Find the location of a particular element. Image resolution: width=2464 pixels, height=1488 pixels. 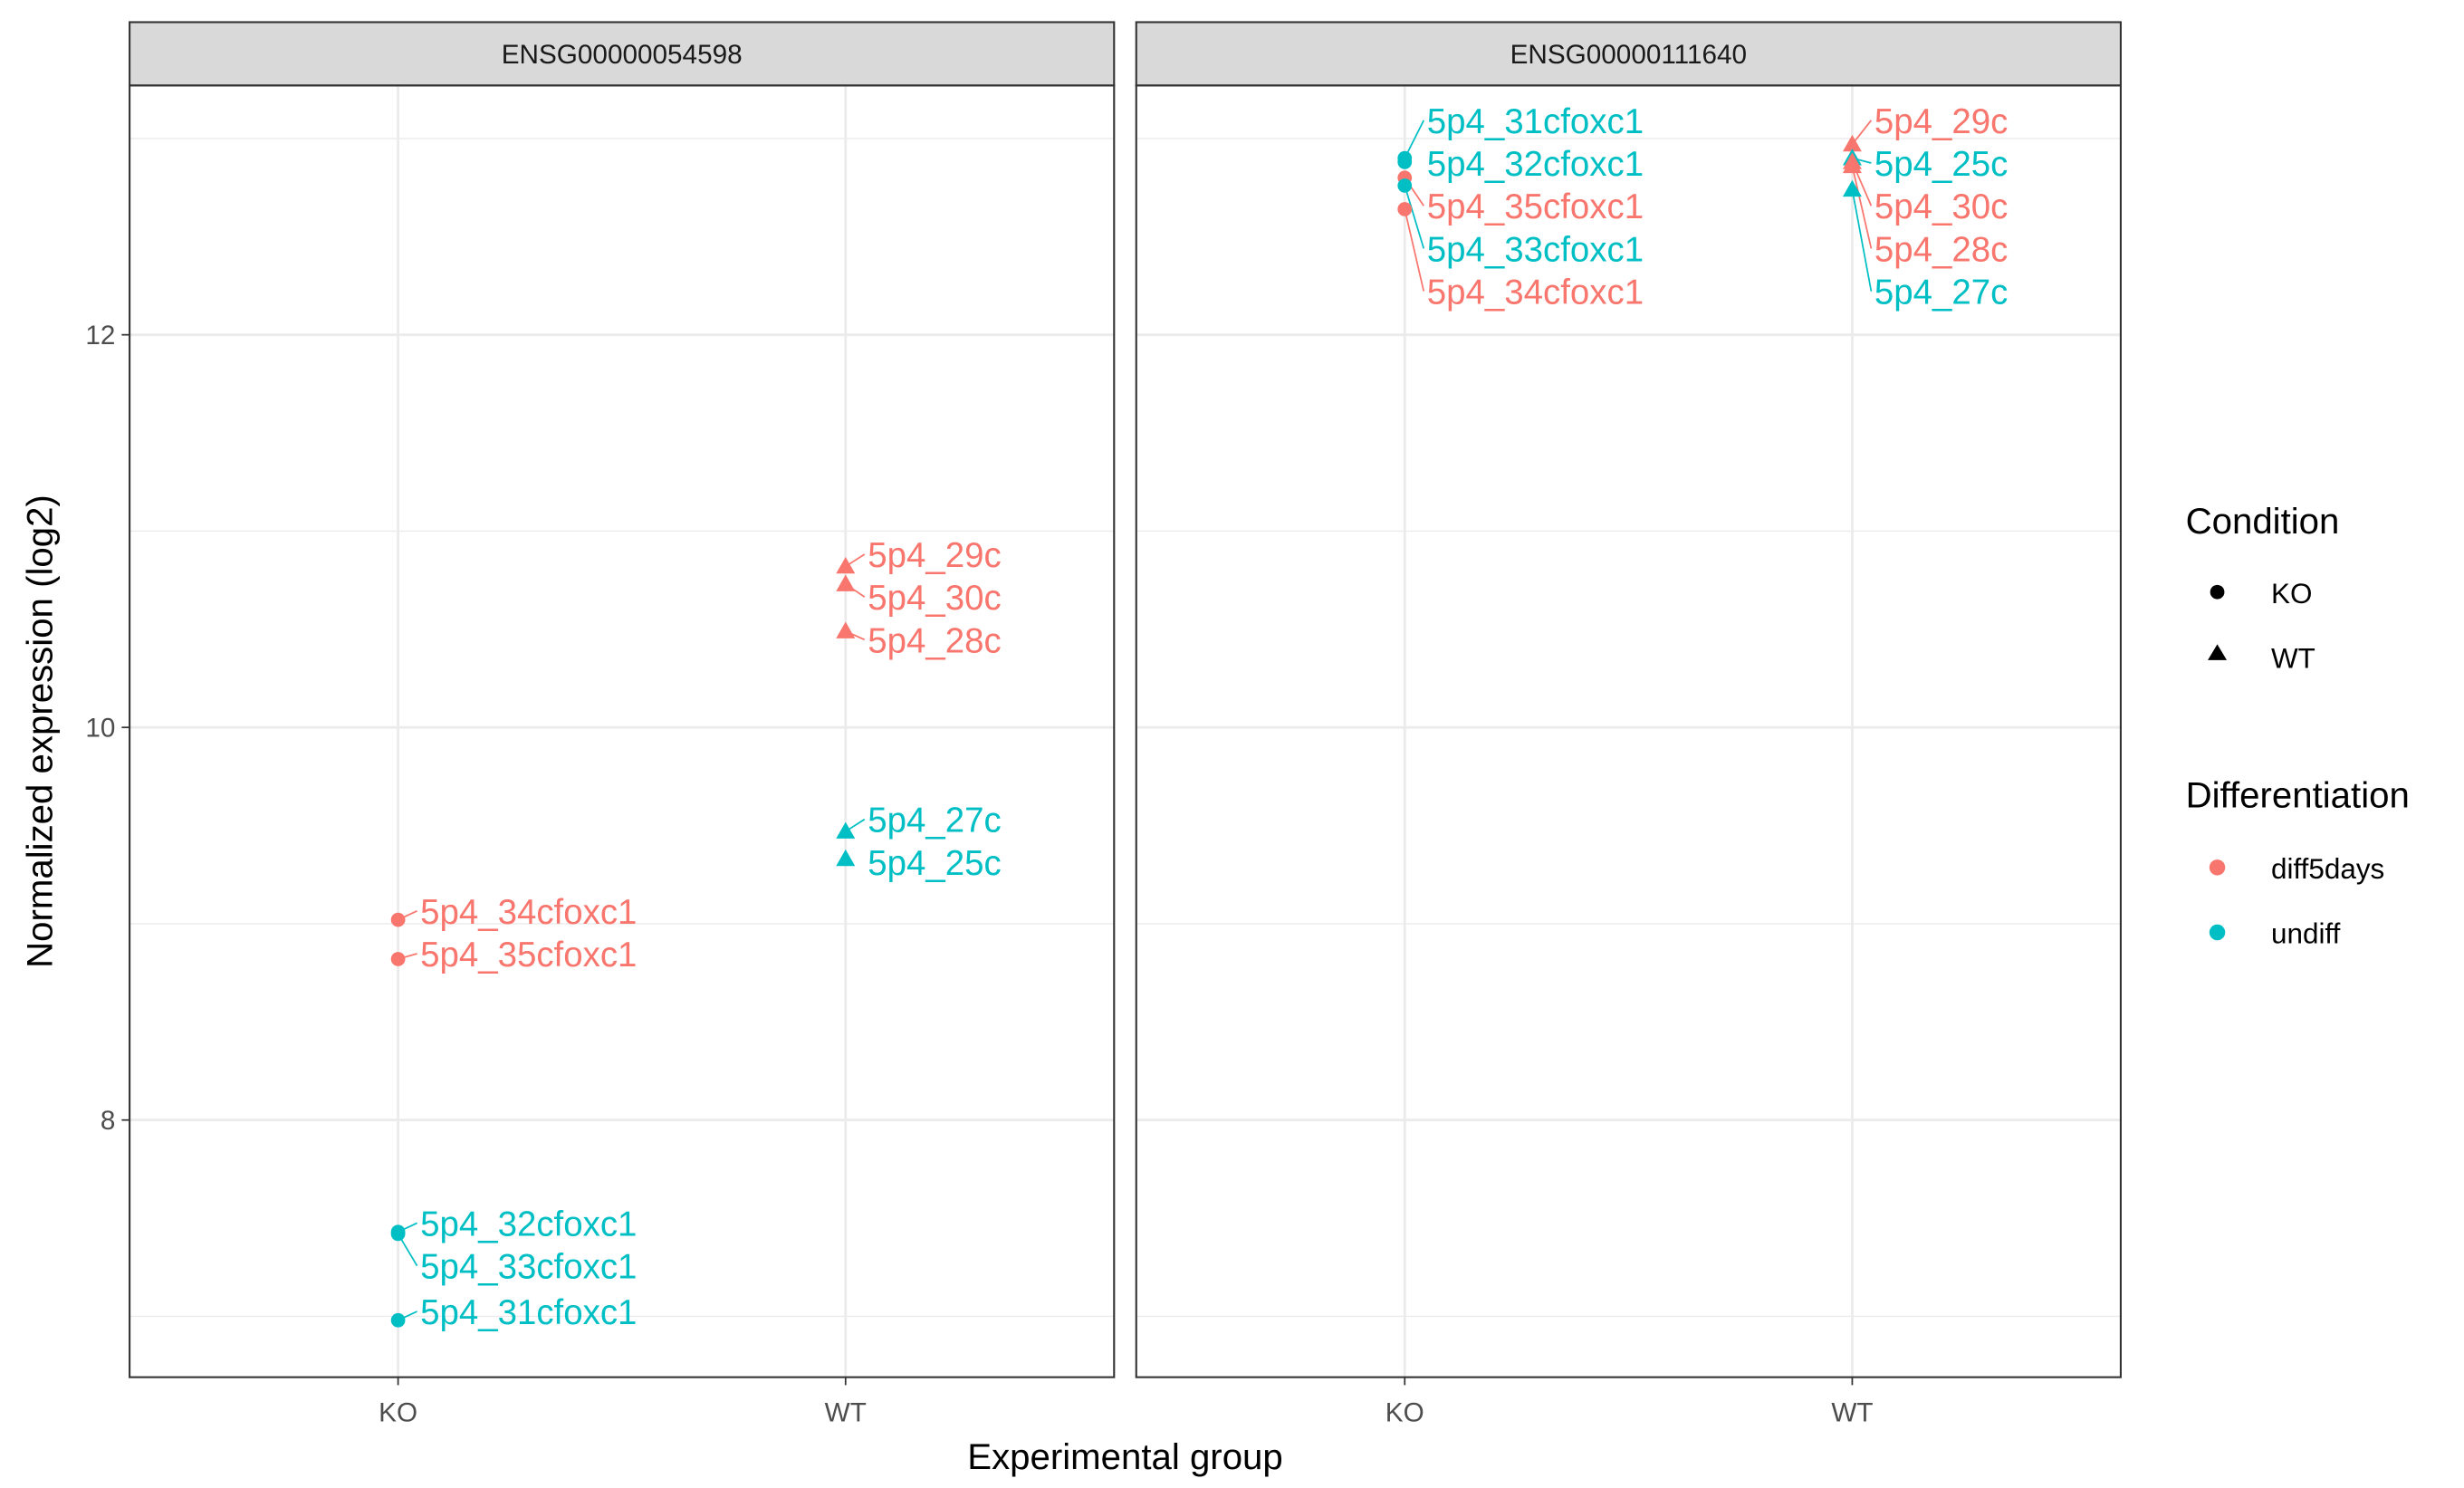

legend-key-ko-circle-icon is located at coordinates (2217, 592).